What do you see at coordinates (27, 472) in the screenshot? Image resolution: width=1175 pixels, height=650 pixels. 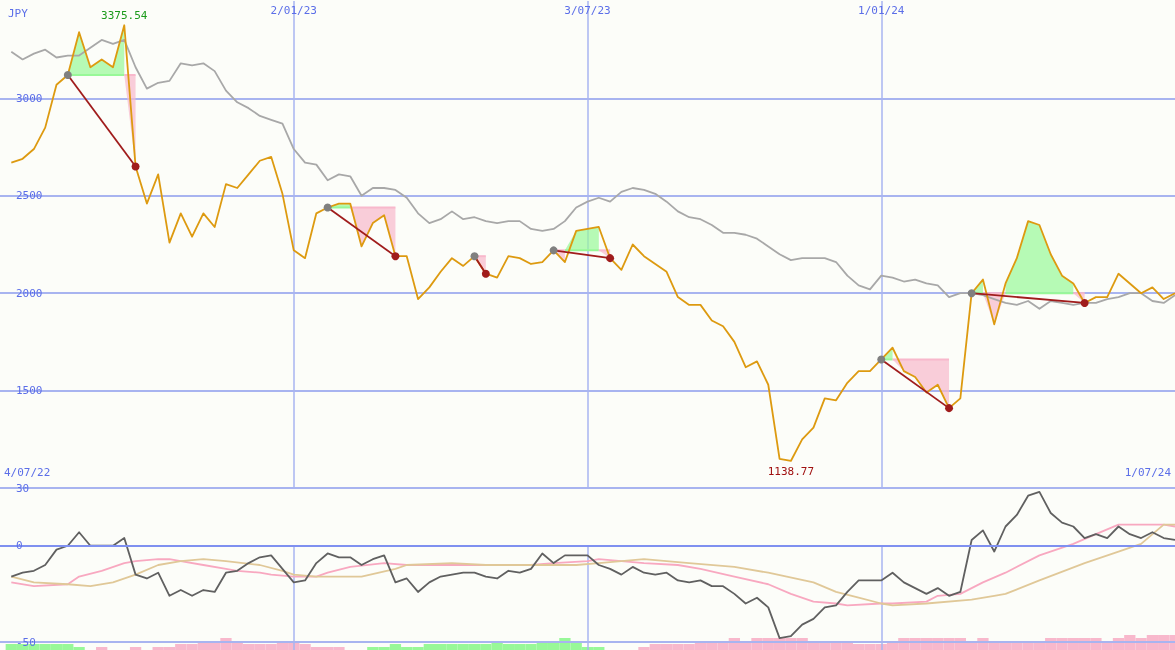 I see `annotation: 4/07/22` at bounding box center [27, 472].